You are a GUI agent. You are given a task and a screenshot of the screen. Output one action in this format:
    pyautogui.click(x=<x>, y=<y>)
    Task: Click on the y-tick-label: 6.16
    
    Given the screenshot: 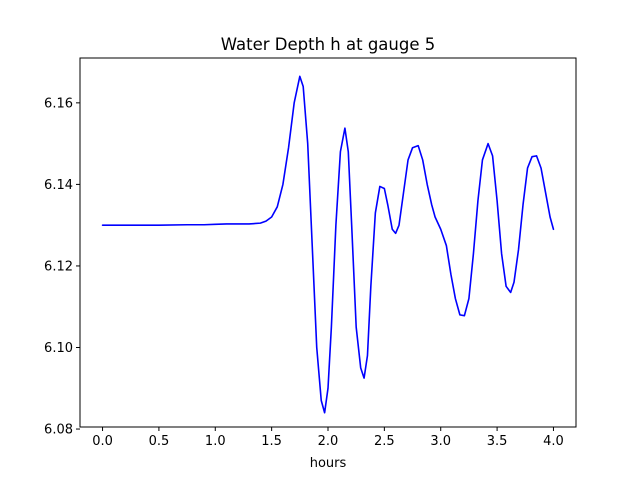 What is the action you would take?
    pyautogui.click(x=58, y=103)
    